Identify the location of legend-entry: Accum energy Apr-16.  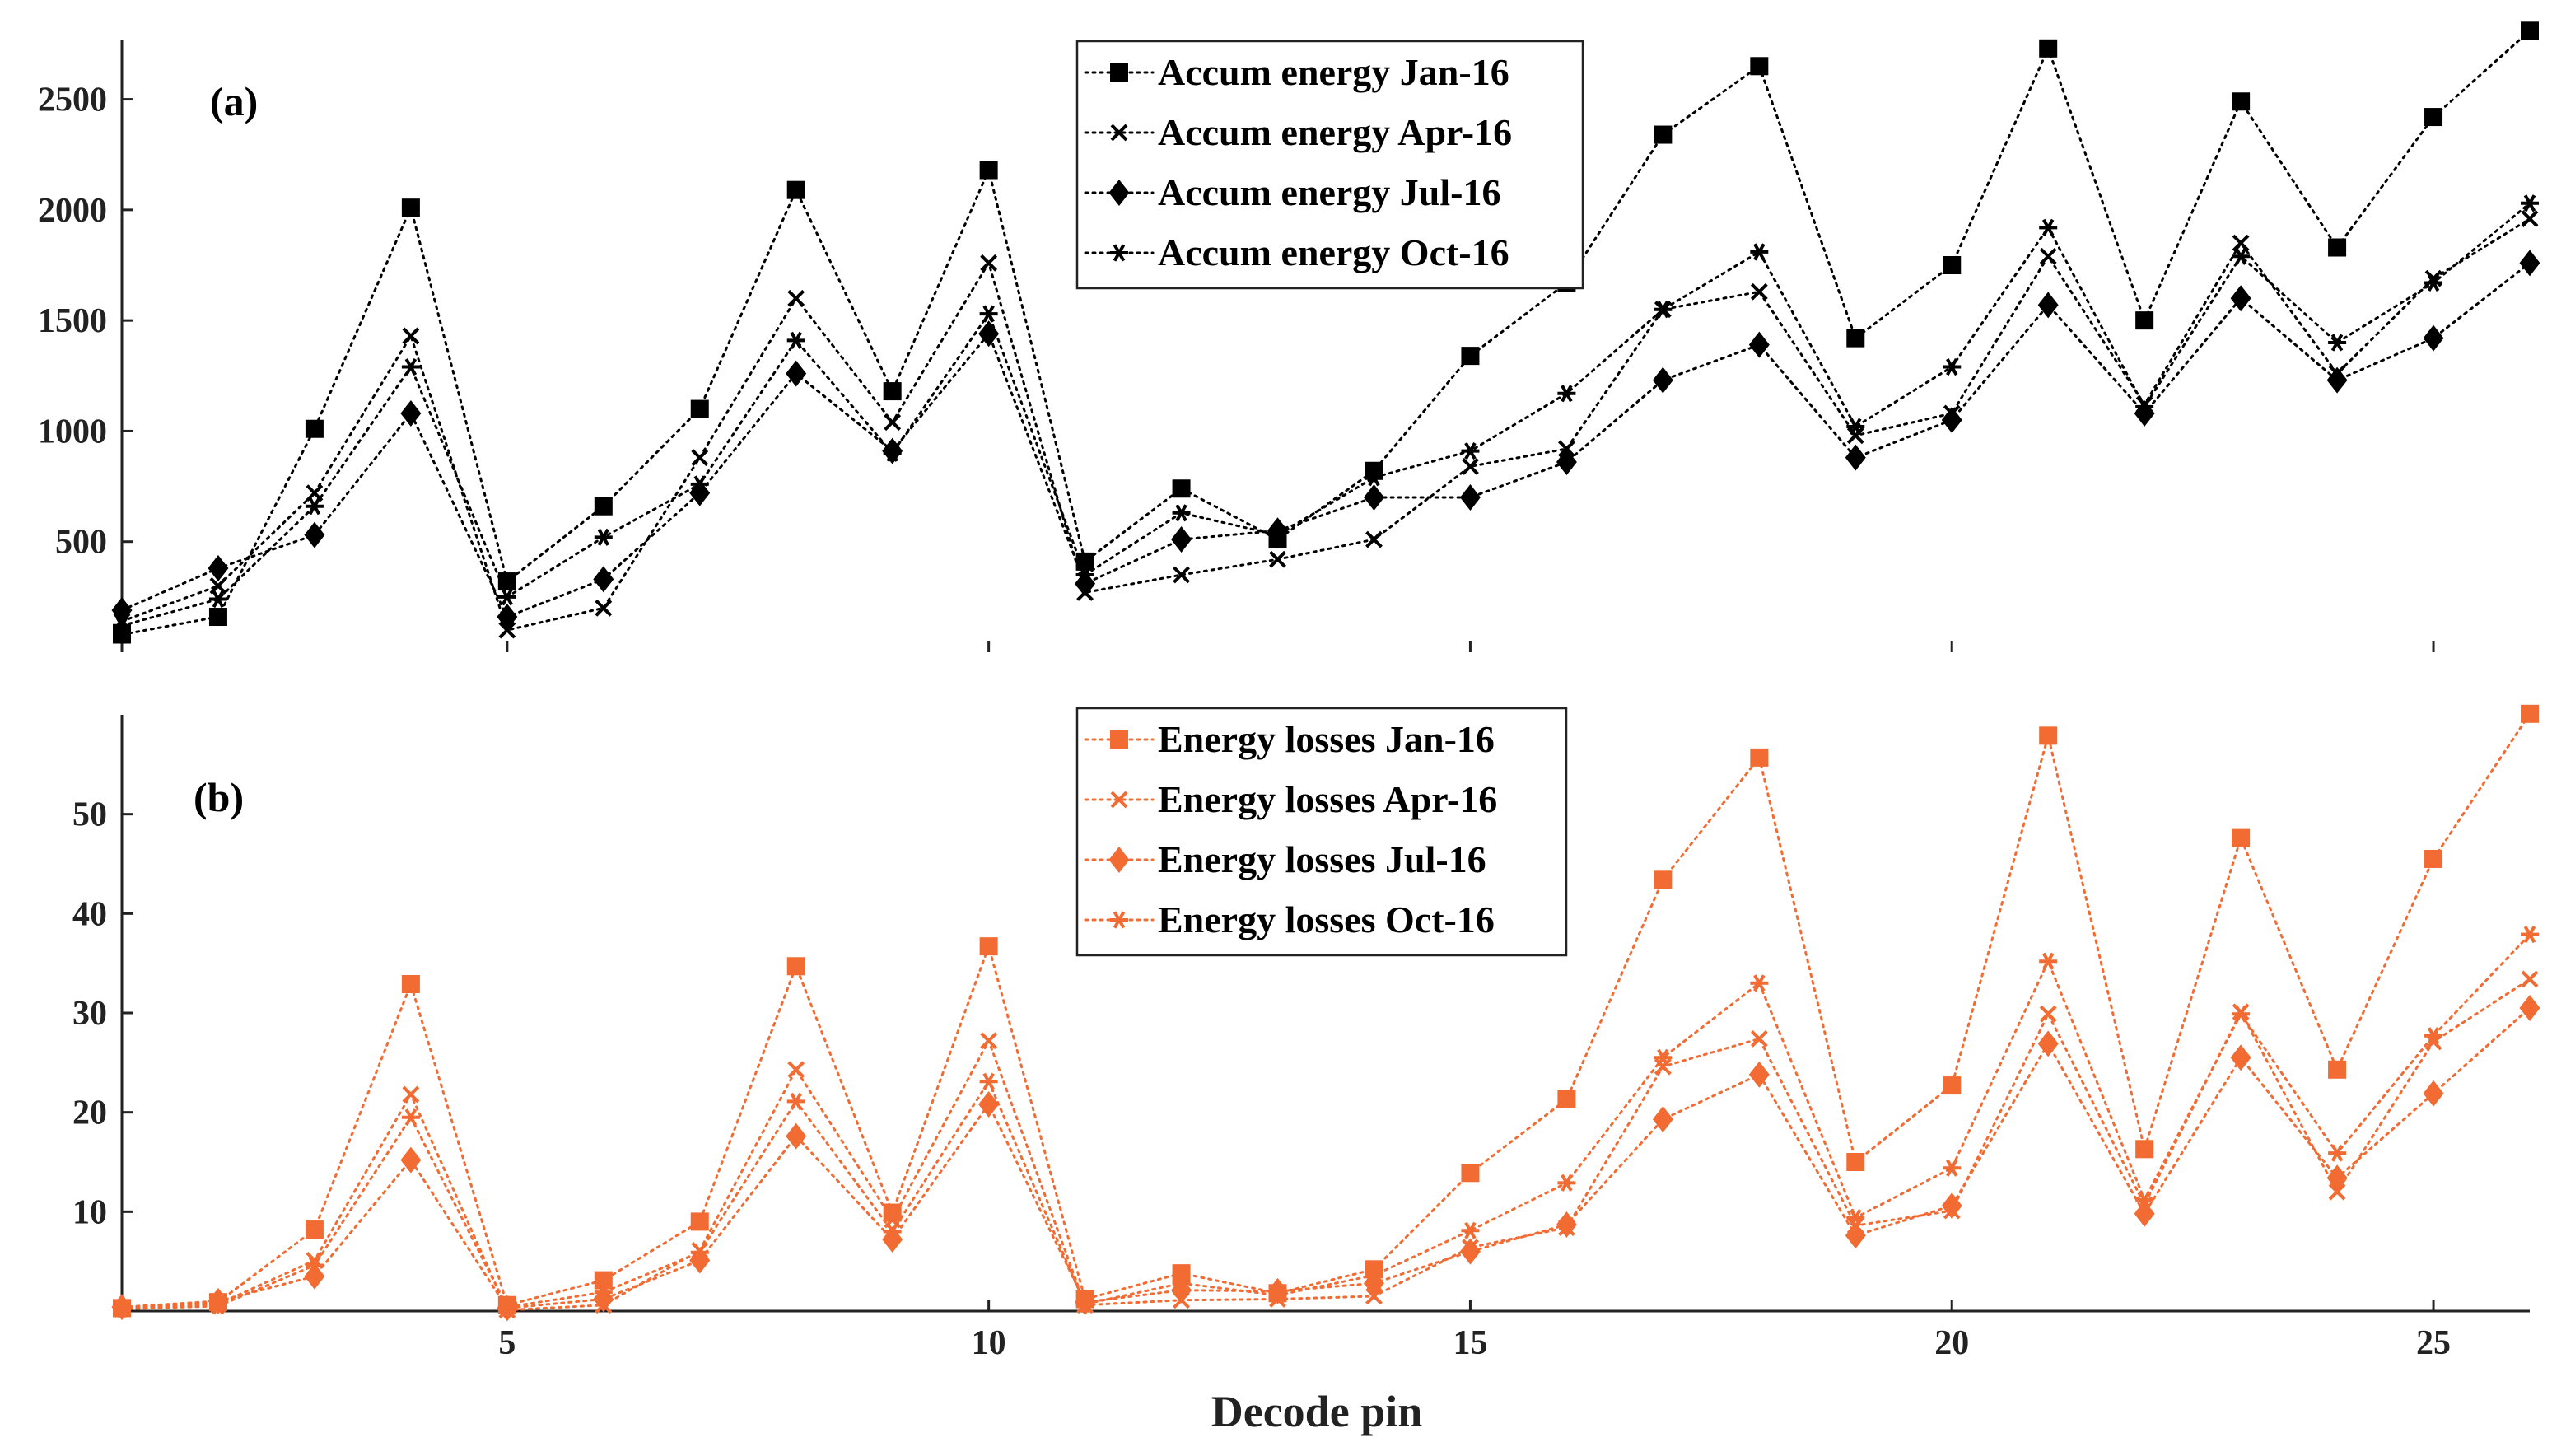
(1335, 132).